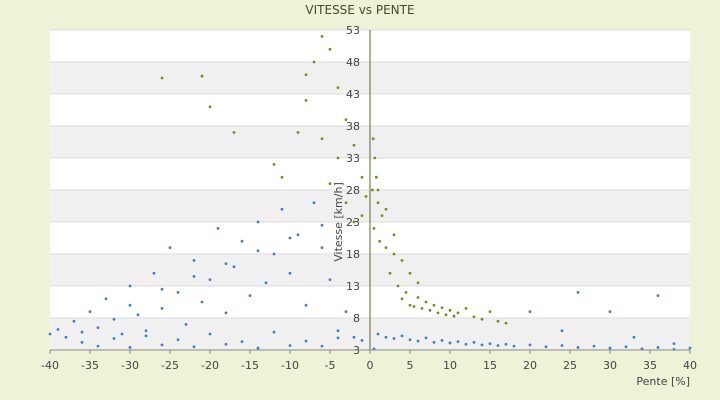 The image size is (720, 400). Describe the element at coordinates (359, 10) in the screenshot. I see `chart-title: VITESSE vs PENTE` at that location.